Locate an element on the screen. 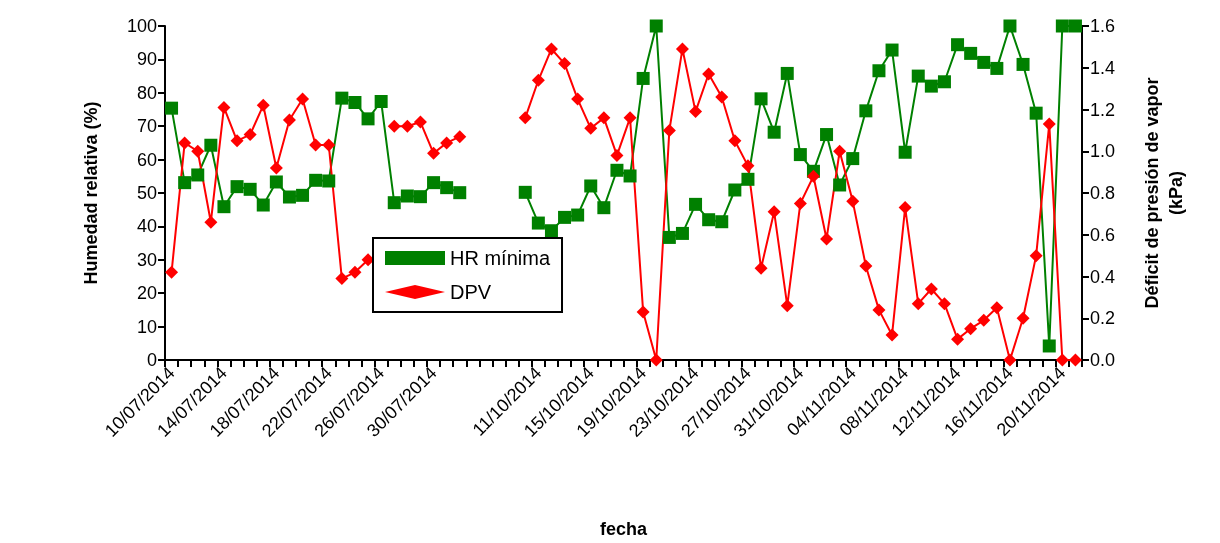 The height and width of the screenshot is (543, 1220). y2-tick-label: 1.2 is located at coordinates (1103, 109).